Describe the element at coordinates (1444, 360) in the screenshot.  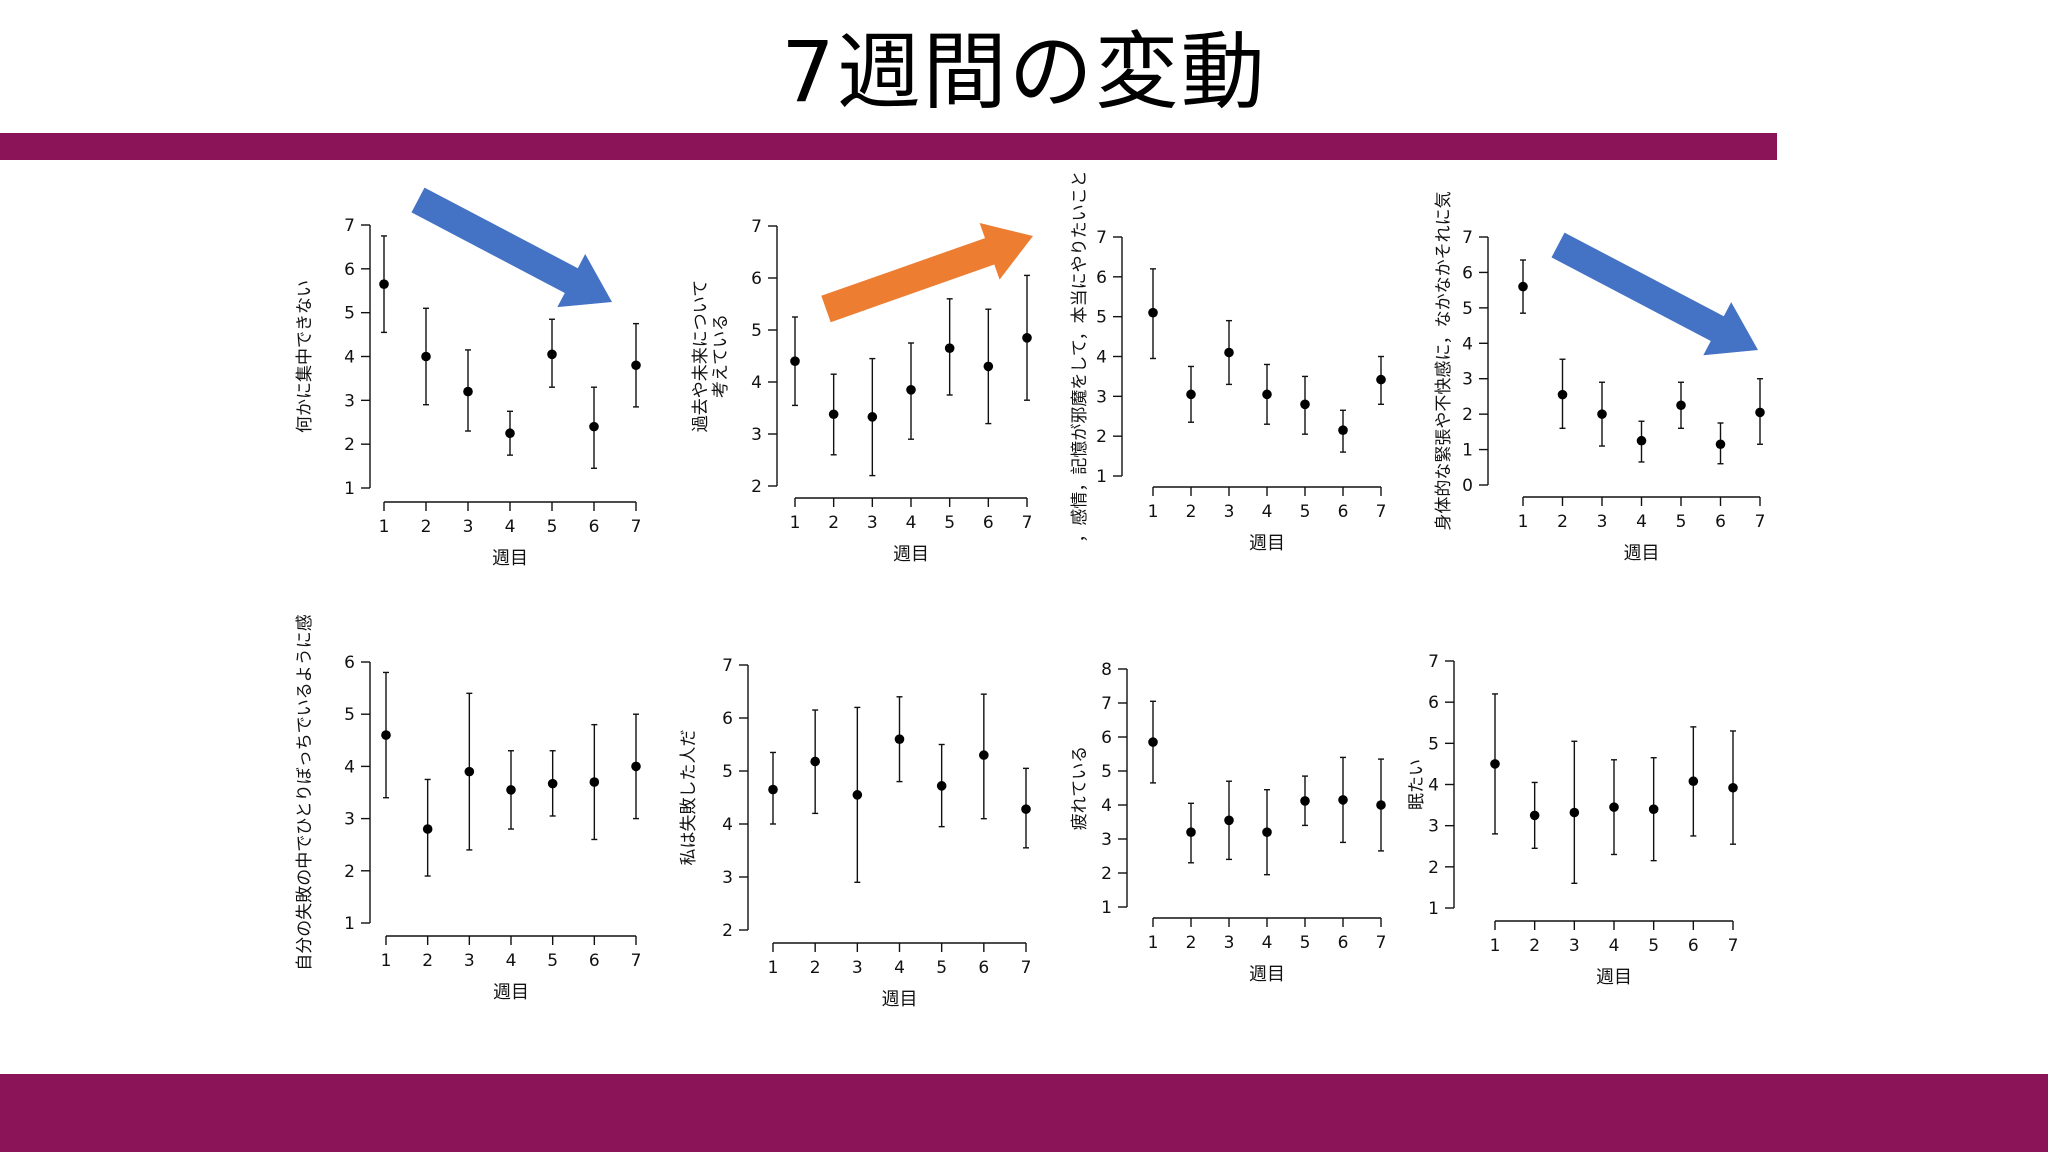
I see `y-axis-label-line: 身体的な緊張や不快感に，なかなかそれに気` at that location.